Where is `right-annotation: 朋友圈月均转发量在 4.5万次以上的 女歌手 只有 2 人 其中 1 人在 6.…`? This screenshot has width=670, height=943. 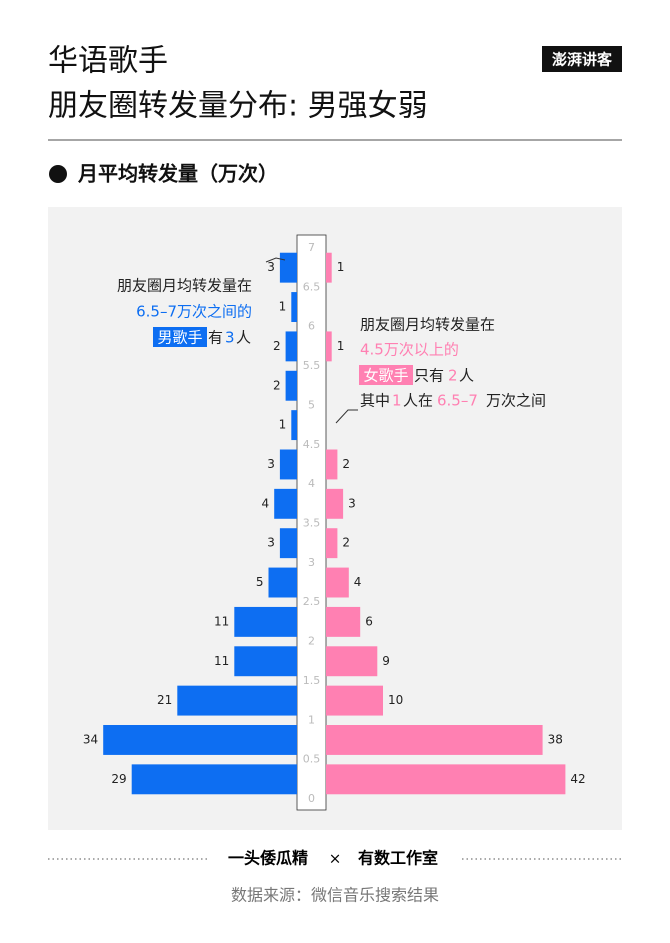
right-annotation: 朋友圈月均转发量在 4.5万次以上的 女歌手 只有 2 人 其中 1 人在 6.… is located at coordinates (452, 363).